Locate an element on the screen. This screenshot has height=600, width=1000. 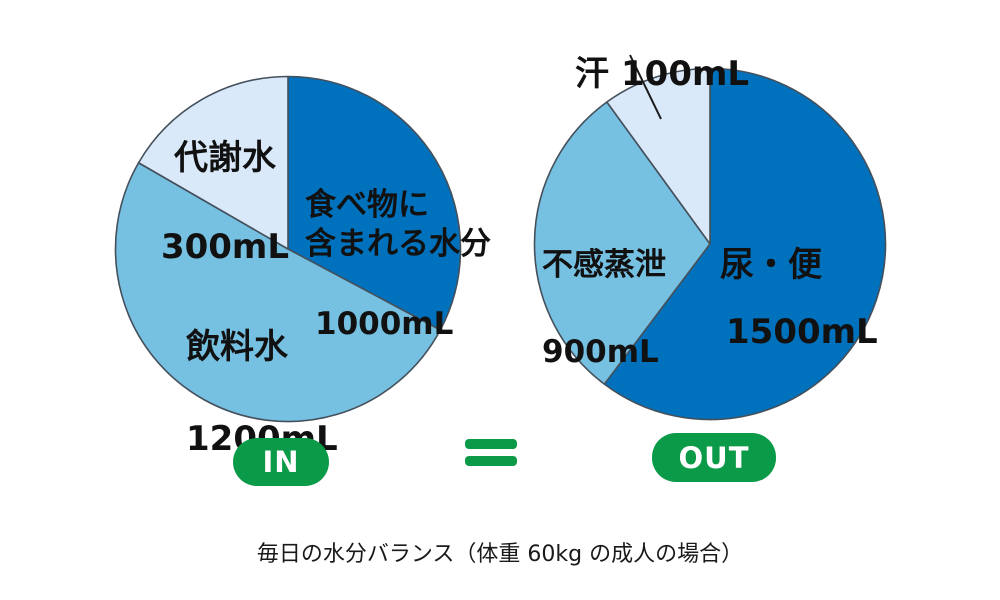
chart-caption: 毎日の水分バランス（体重 60kg の成人の場合） is located at coordinates (500, 554).